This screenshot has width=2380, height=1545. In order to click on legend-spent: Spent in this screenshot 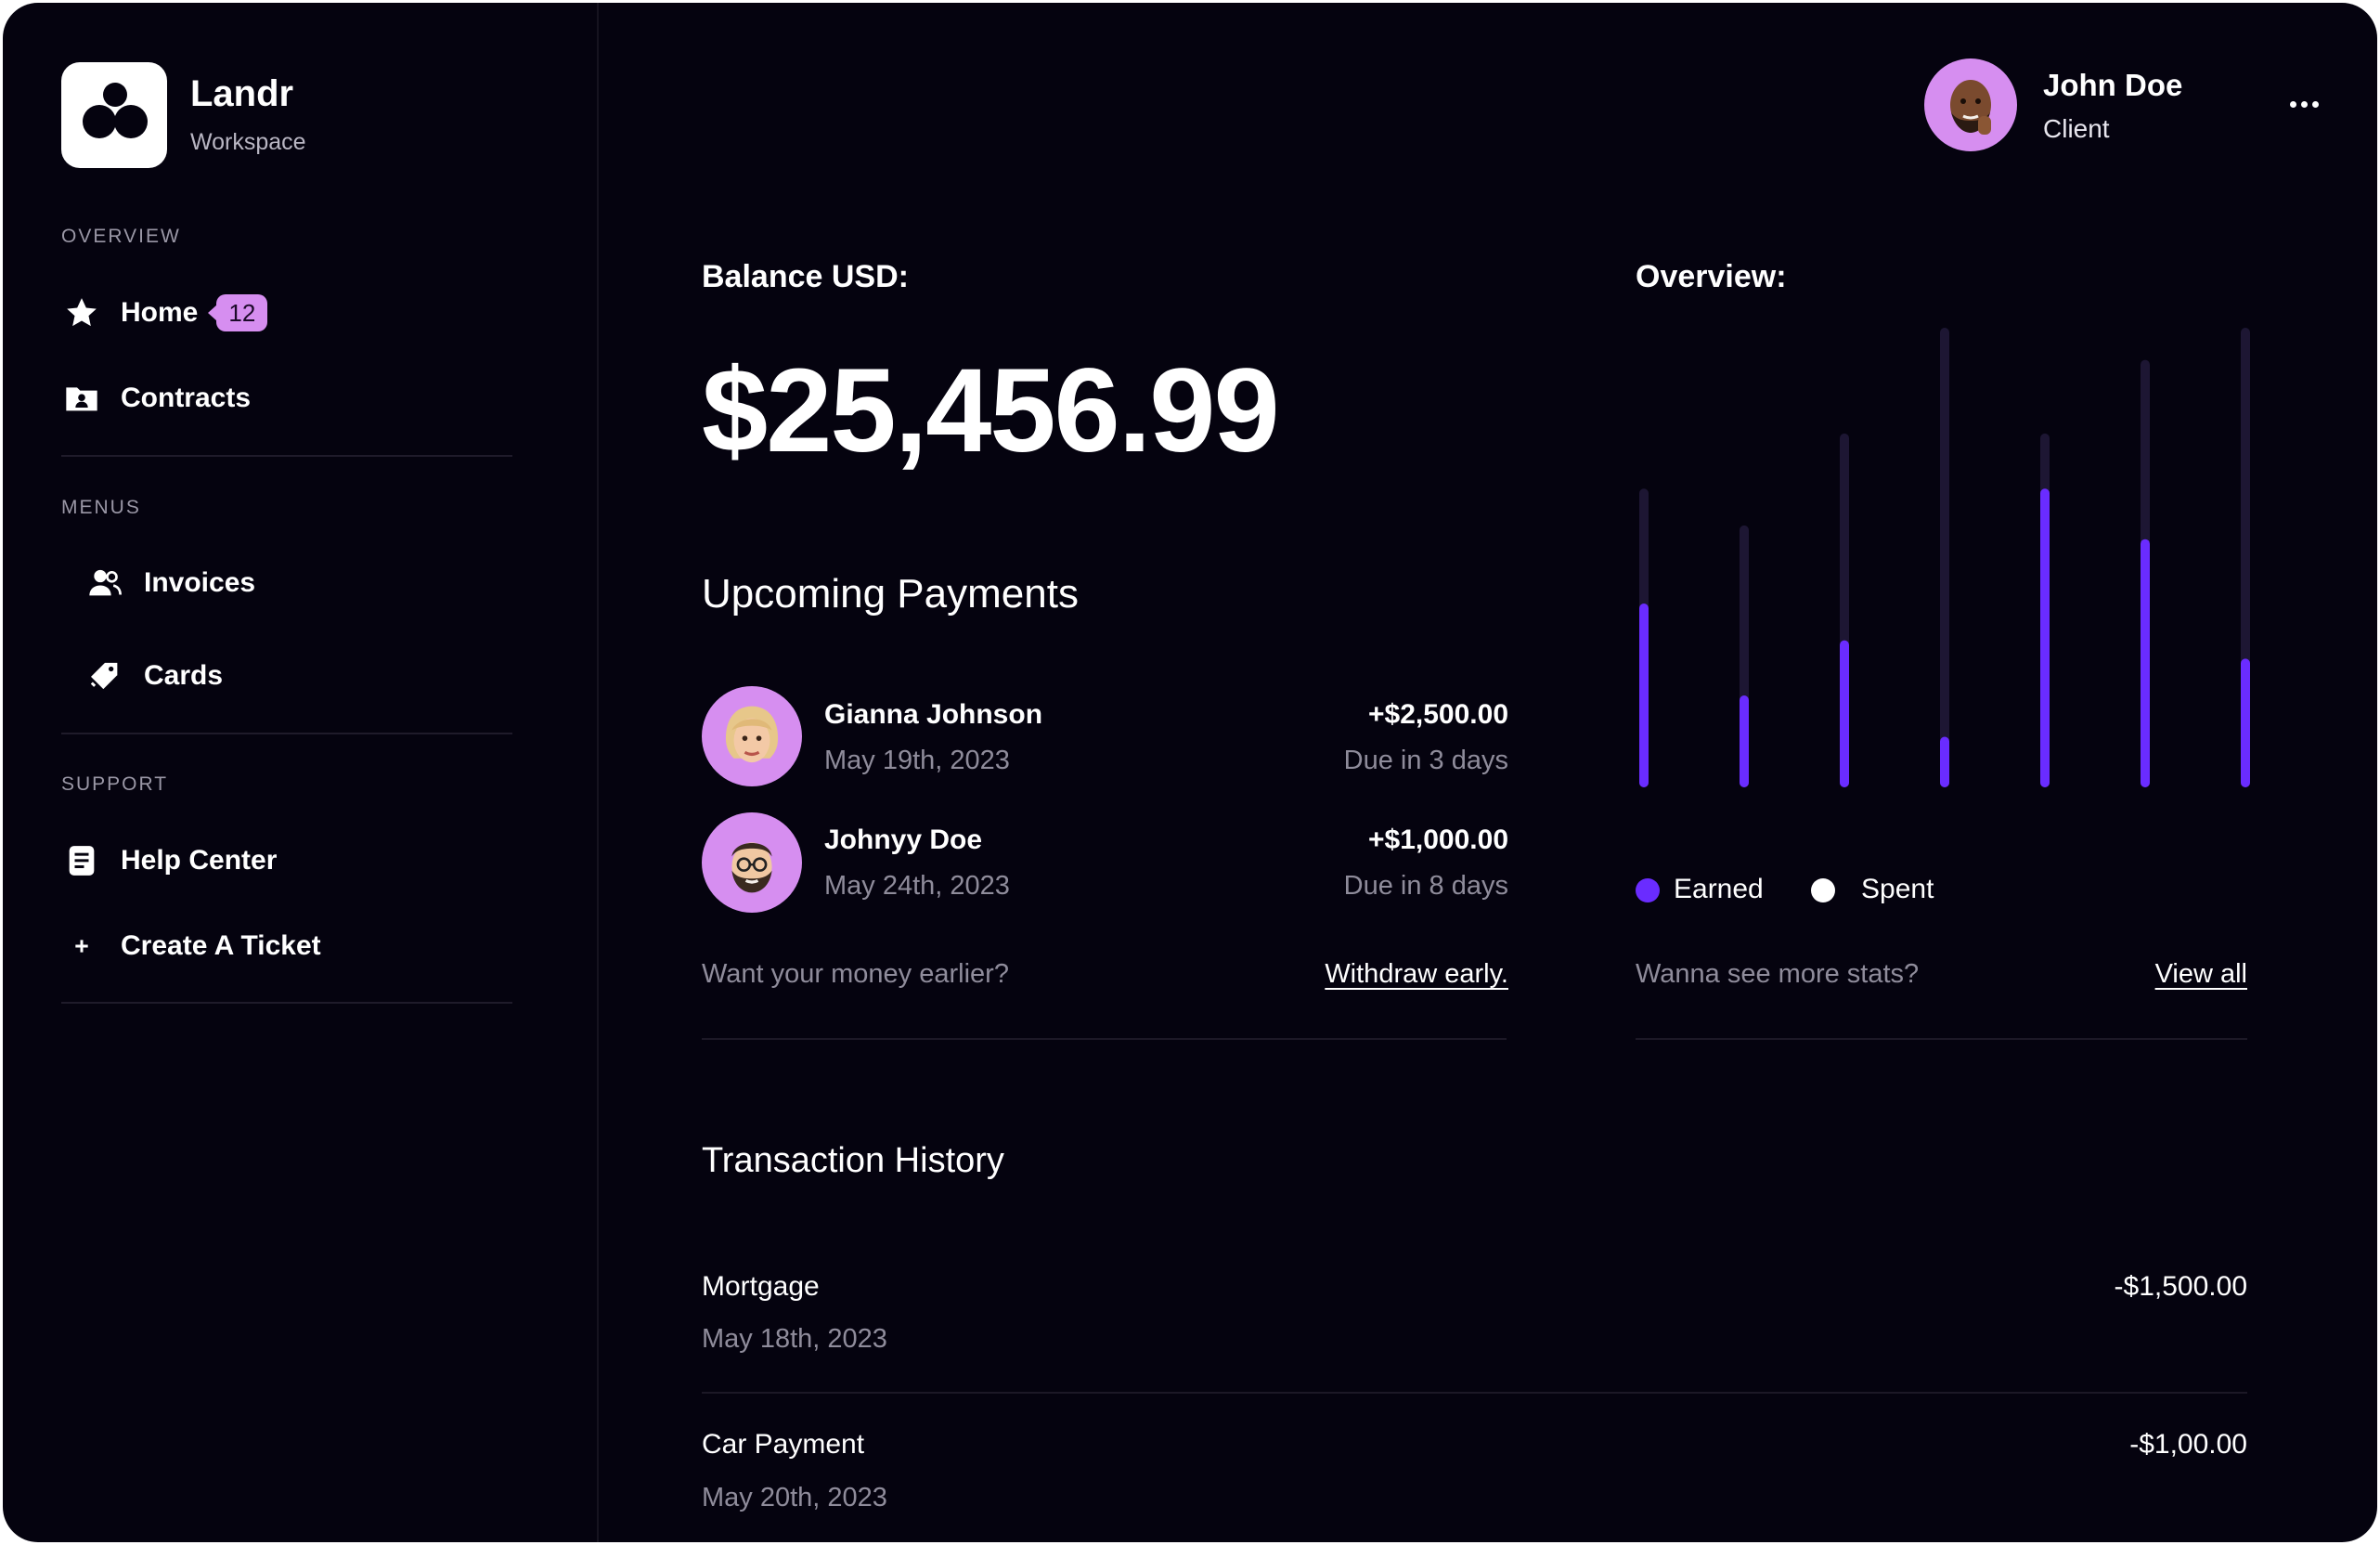, I will do `click(1897, 889)`.